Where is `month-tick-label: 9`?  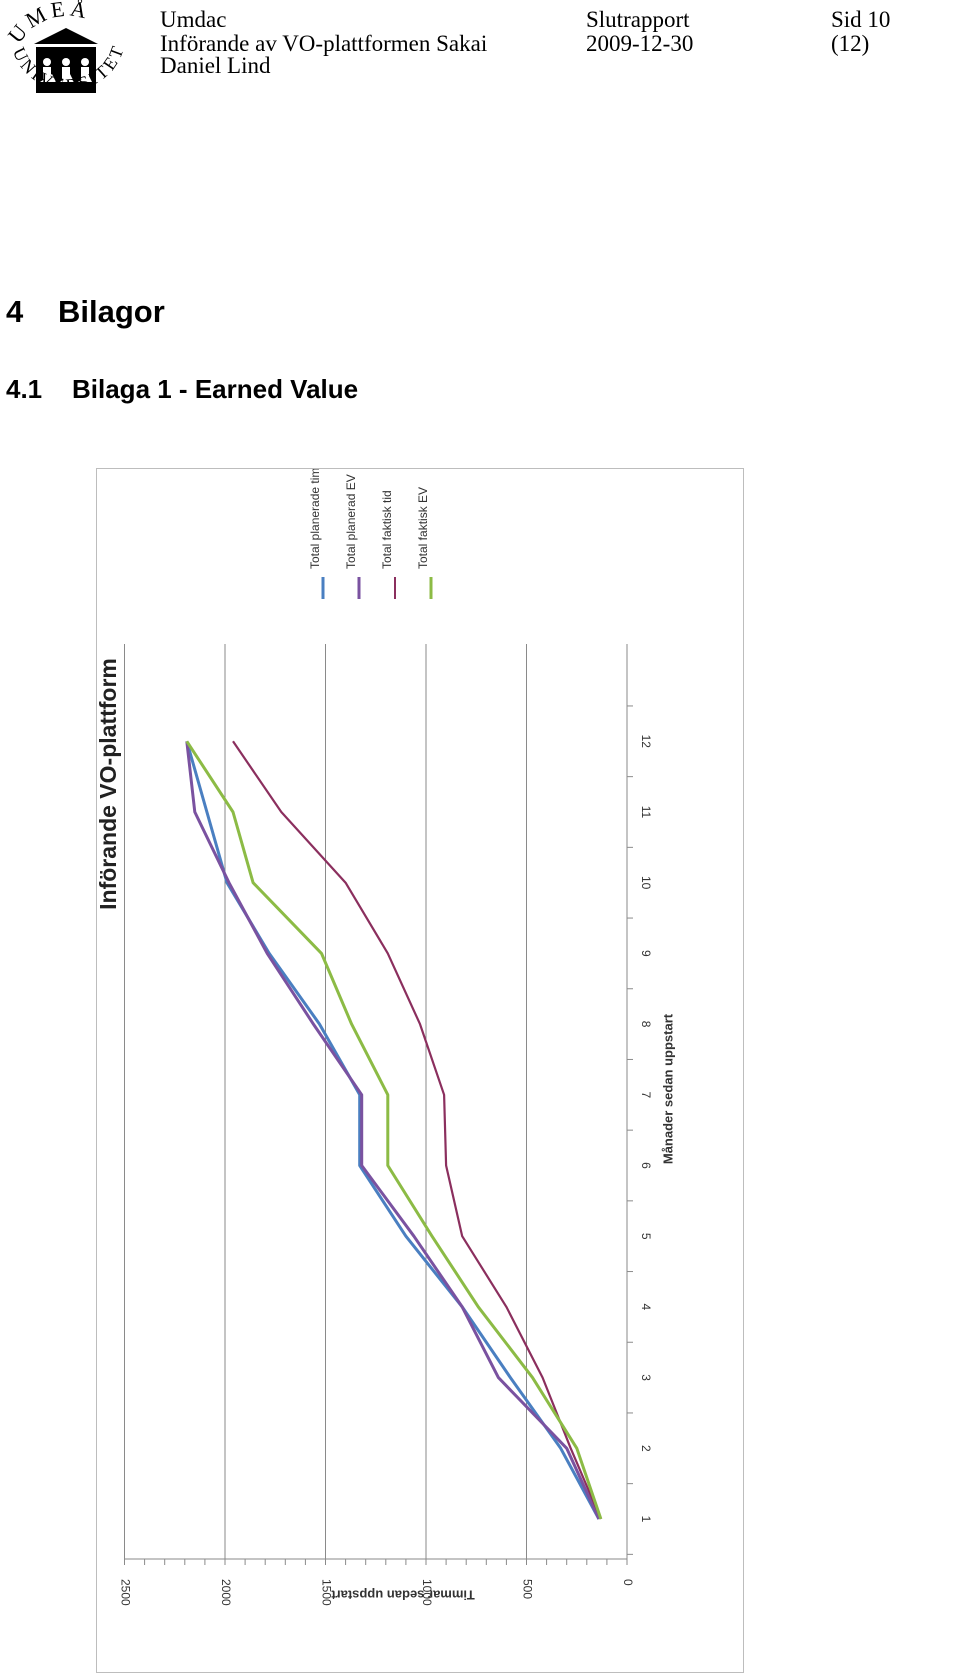
month-tick-label: 9 is located at coordinates (646, 953).